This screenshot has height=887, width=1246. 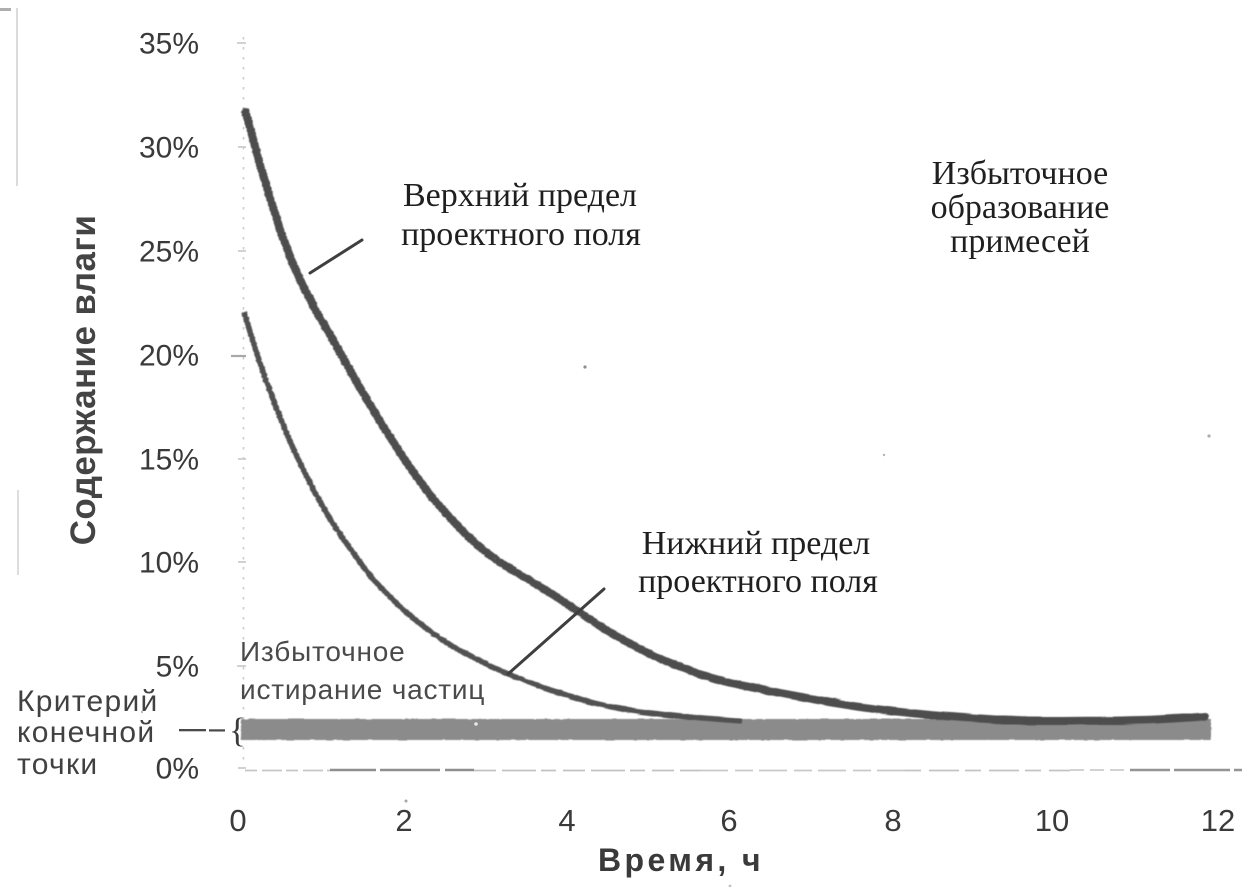 I want to click on svg-text: 6, so click(x=728, y=820).